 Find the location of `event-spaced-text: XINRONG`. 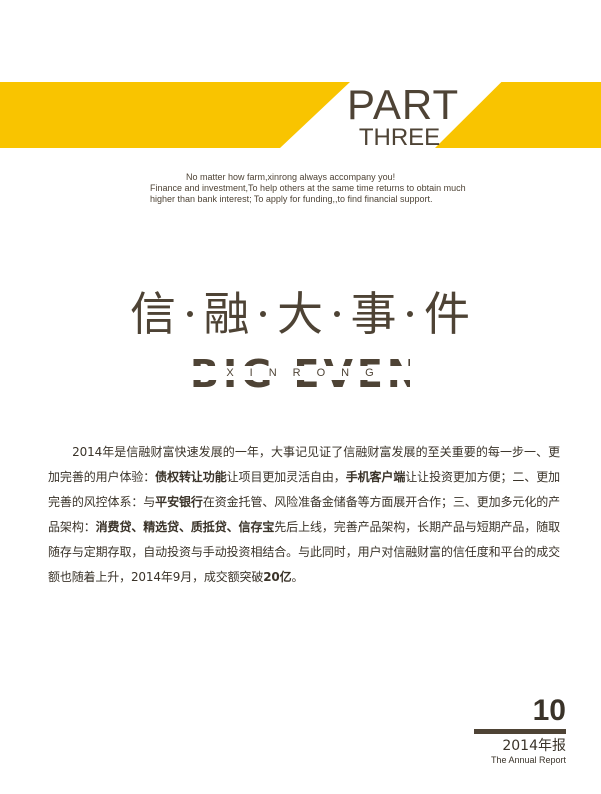

event-spaced-text: XINRONG is located at coordinates (308, 373).